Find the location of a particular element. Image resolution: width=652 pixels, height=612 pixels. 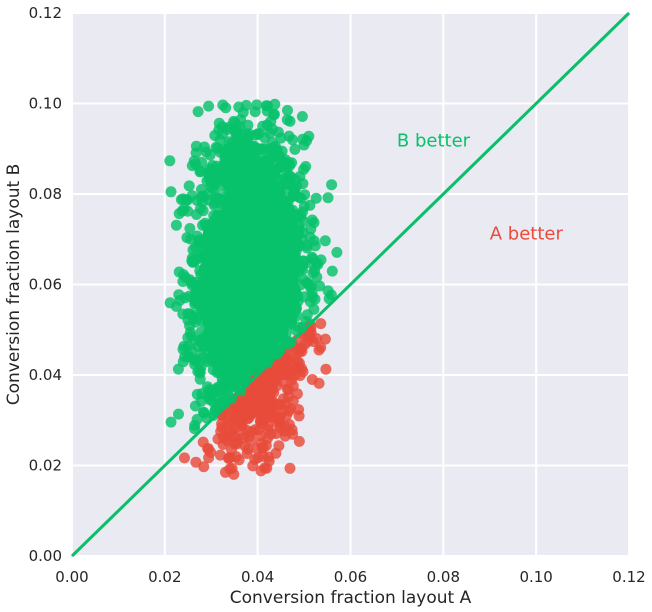

y-axis-label: Conversion fraction layout B is located at coordinates (14, 285).